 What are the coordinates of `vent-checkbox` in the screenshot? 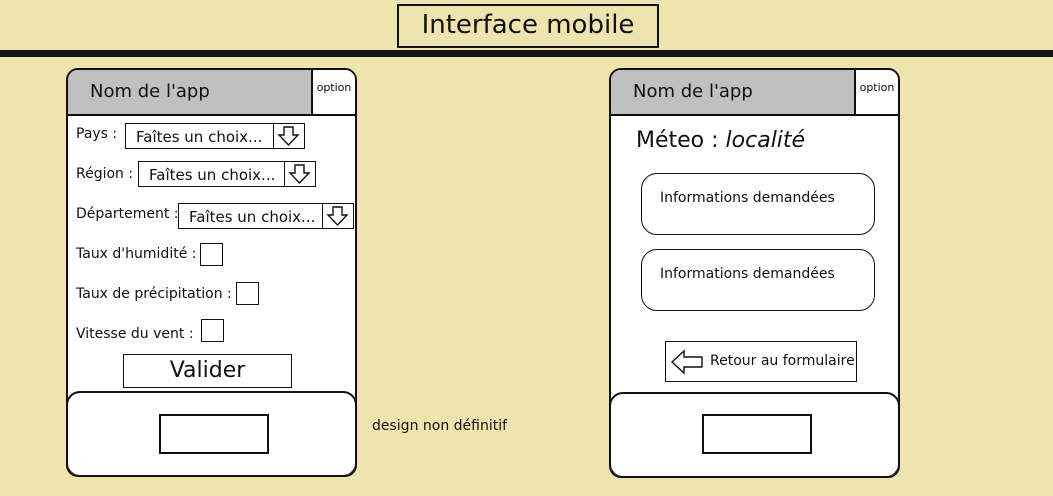 It's located at (212, 330).